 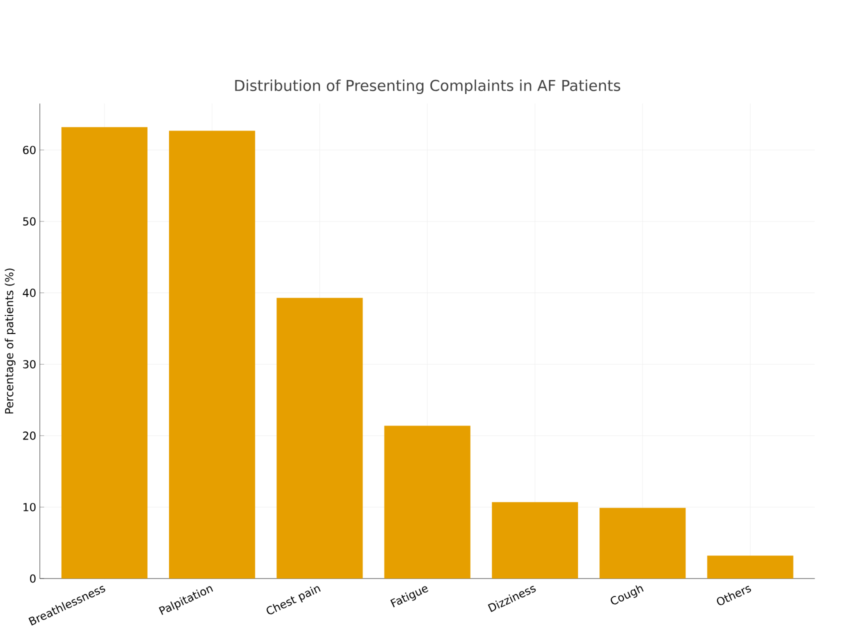 I want to click on y-tick-label: 50, so click(x=29, y=221).